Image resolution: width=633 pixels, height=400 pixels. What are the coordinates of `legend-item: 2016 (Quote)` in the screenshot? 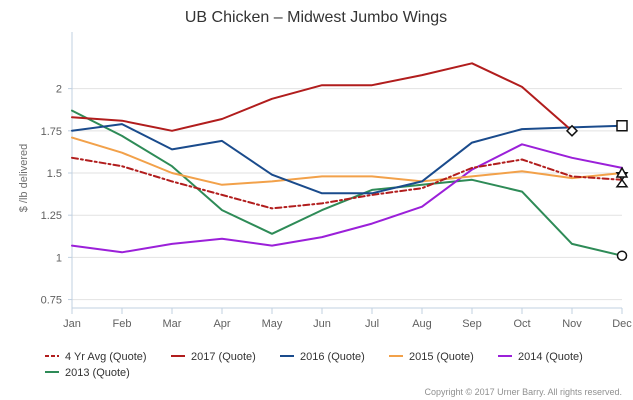 It's located at (322, 357).